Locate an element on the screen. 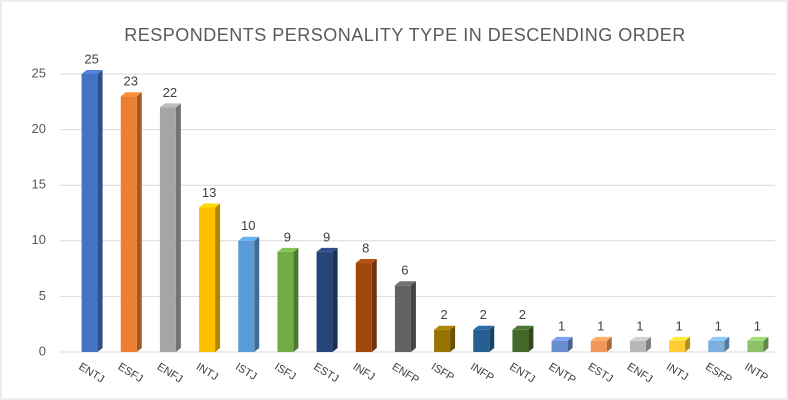 The width and height of the screenshot is (788, 400). y-tick-label: 15 is located at coordinates (39, 184).